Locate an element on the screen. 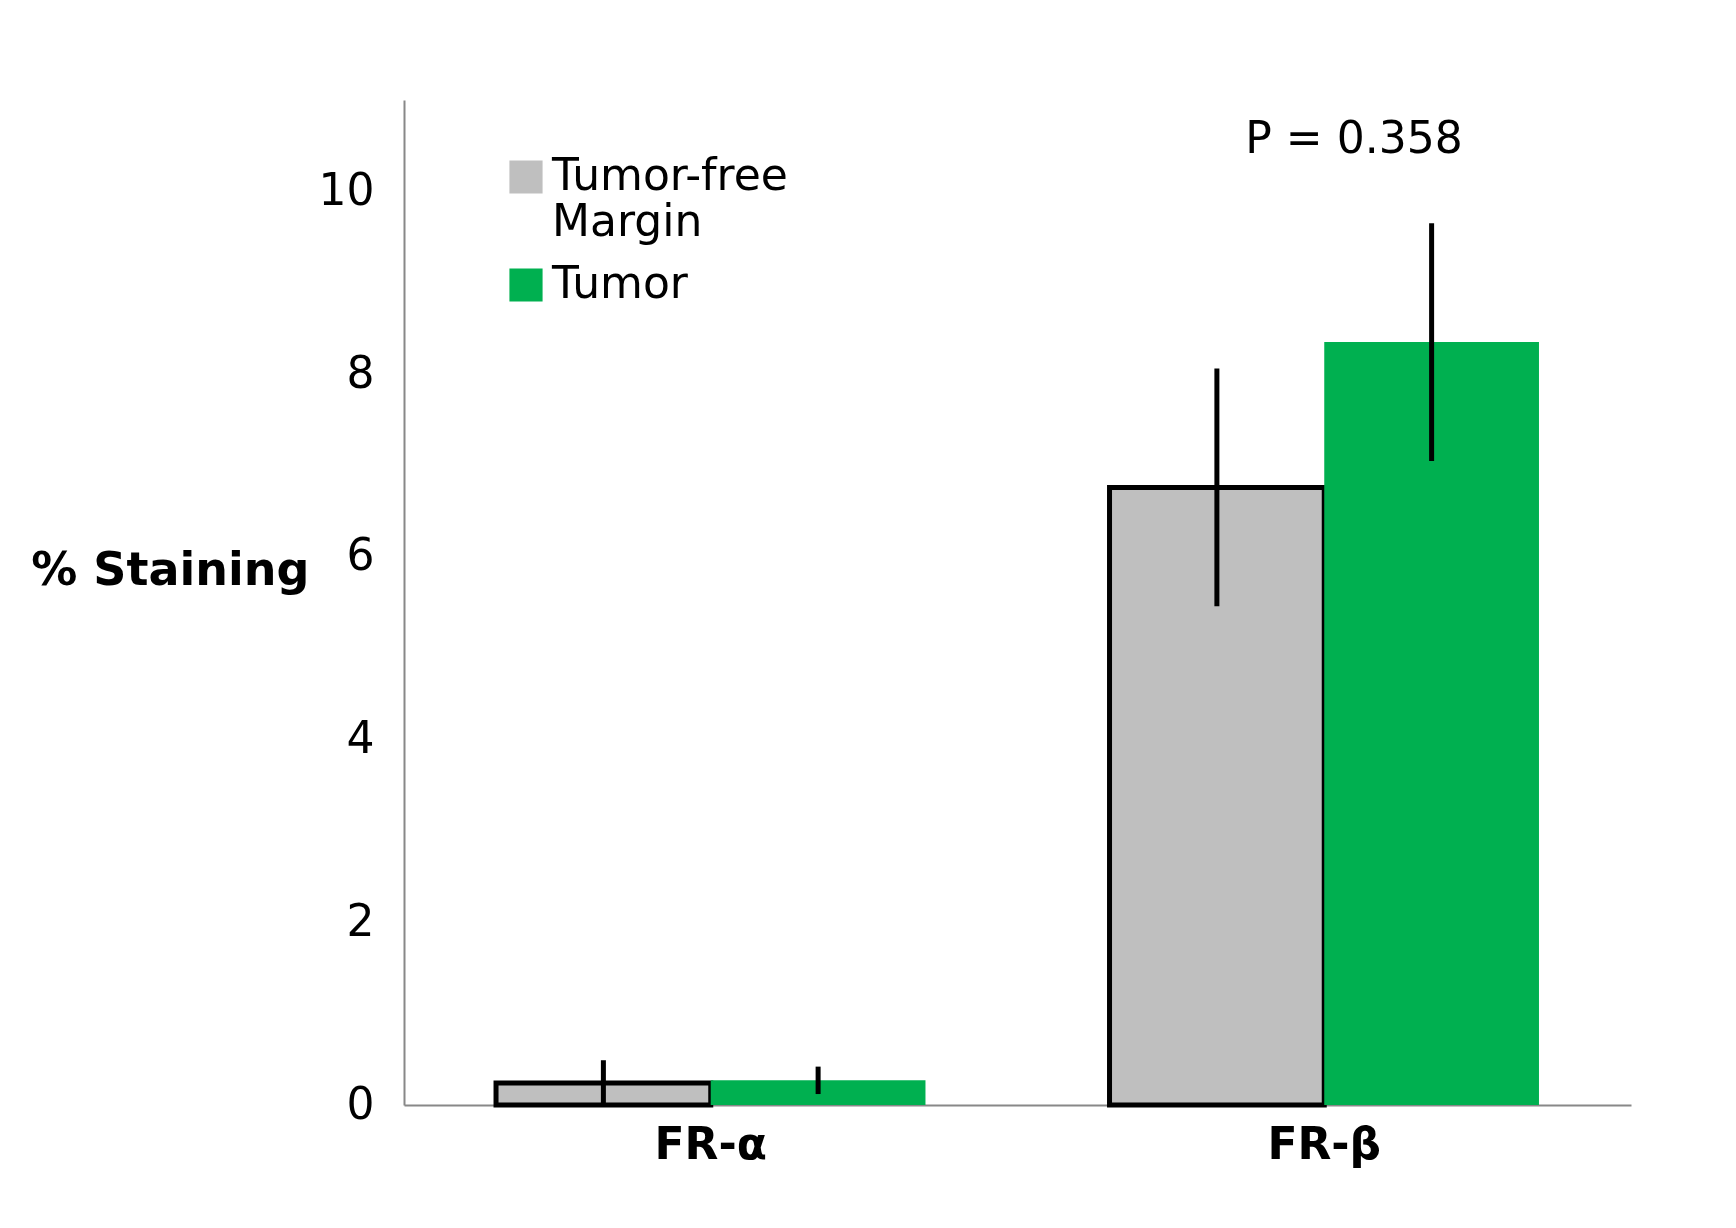 The height and width of the screenshot is (1228, 1736). y-tick-label: 4 is located at coordinates (360, 738).